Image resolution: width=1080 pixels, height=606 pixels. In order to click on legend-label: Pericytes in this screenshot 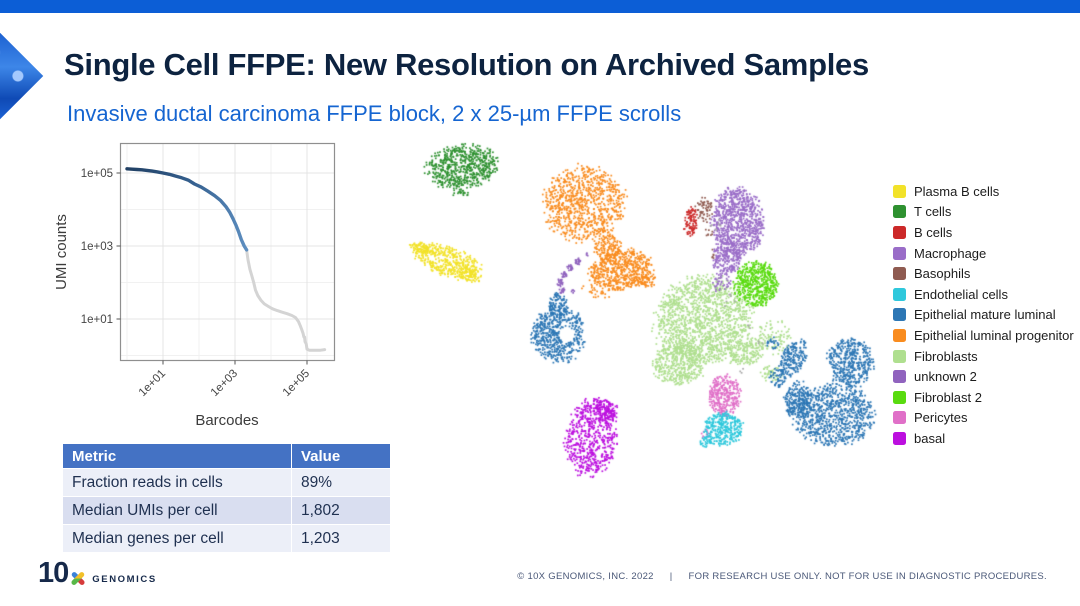, I will do `click(941, 418)`.